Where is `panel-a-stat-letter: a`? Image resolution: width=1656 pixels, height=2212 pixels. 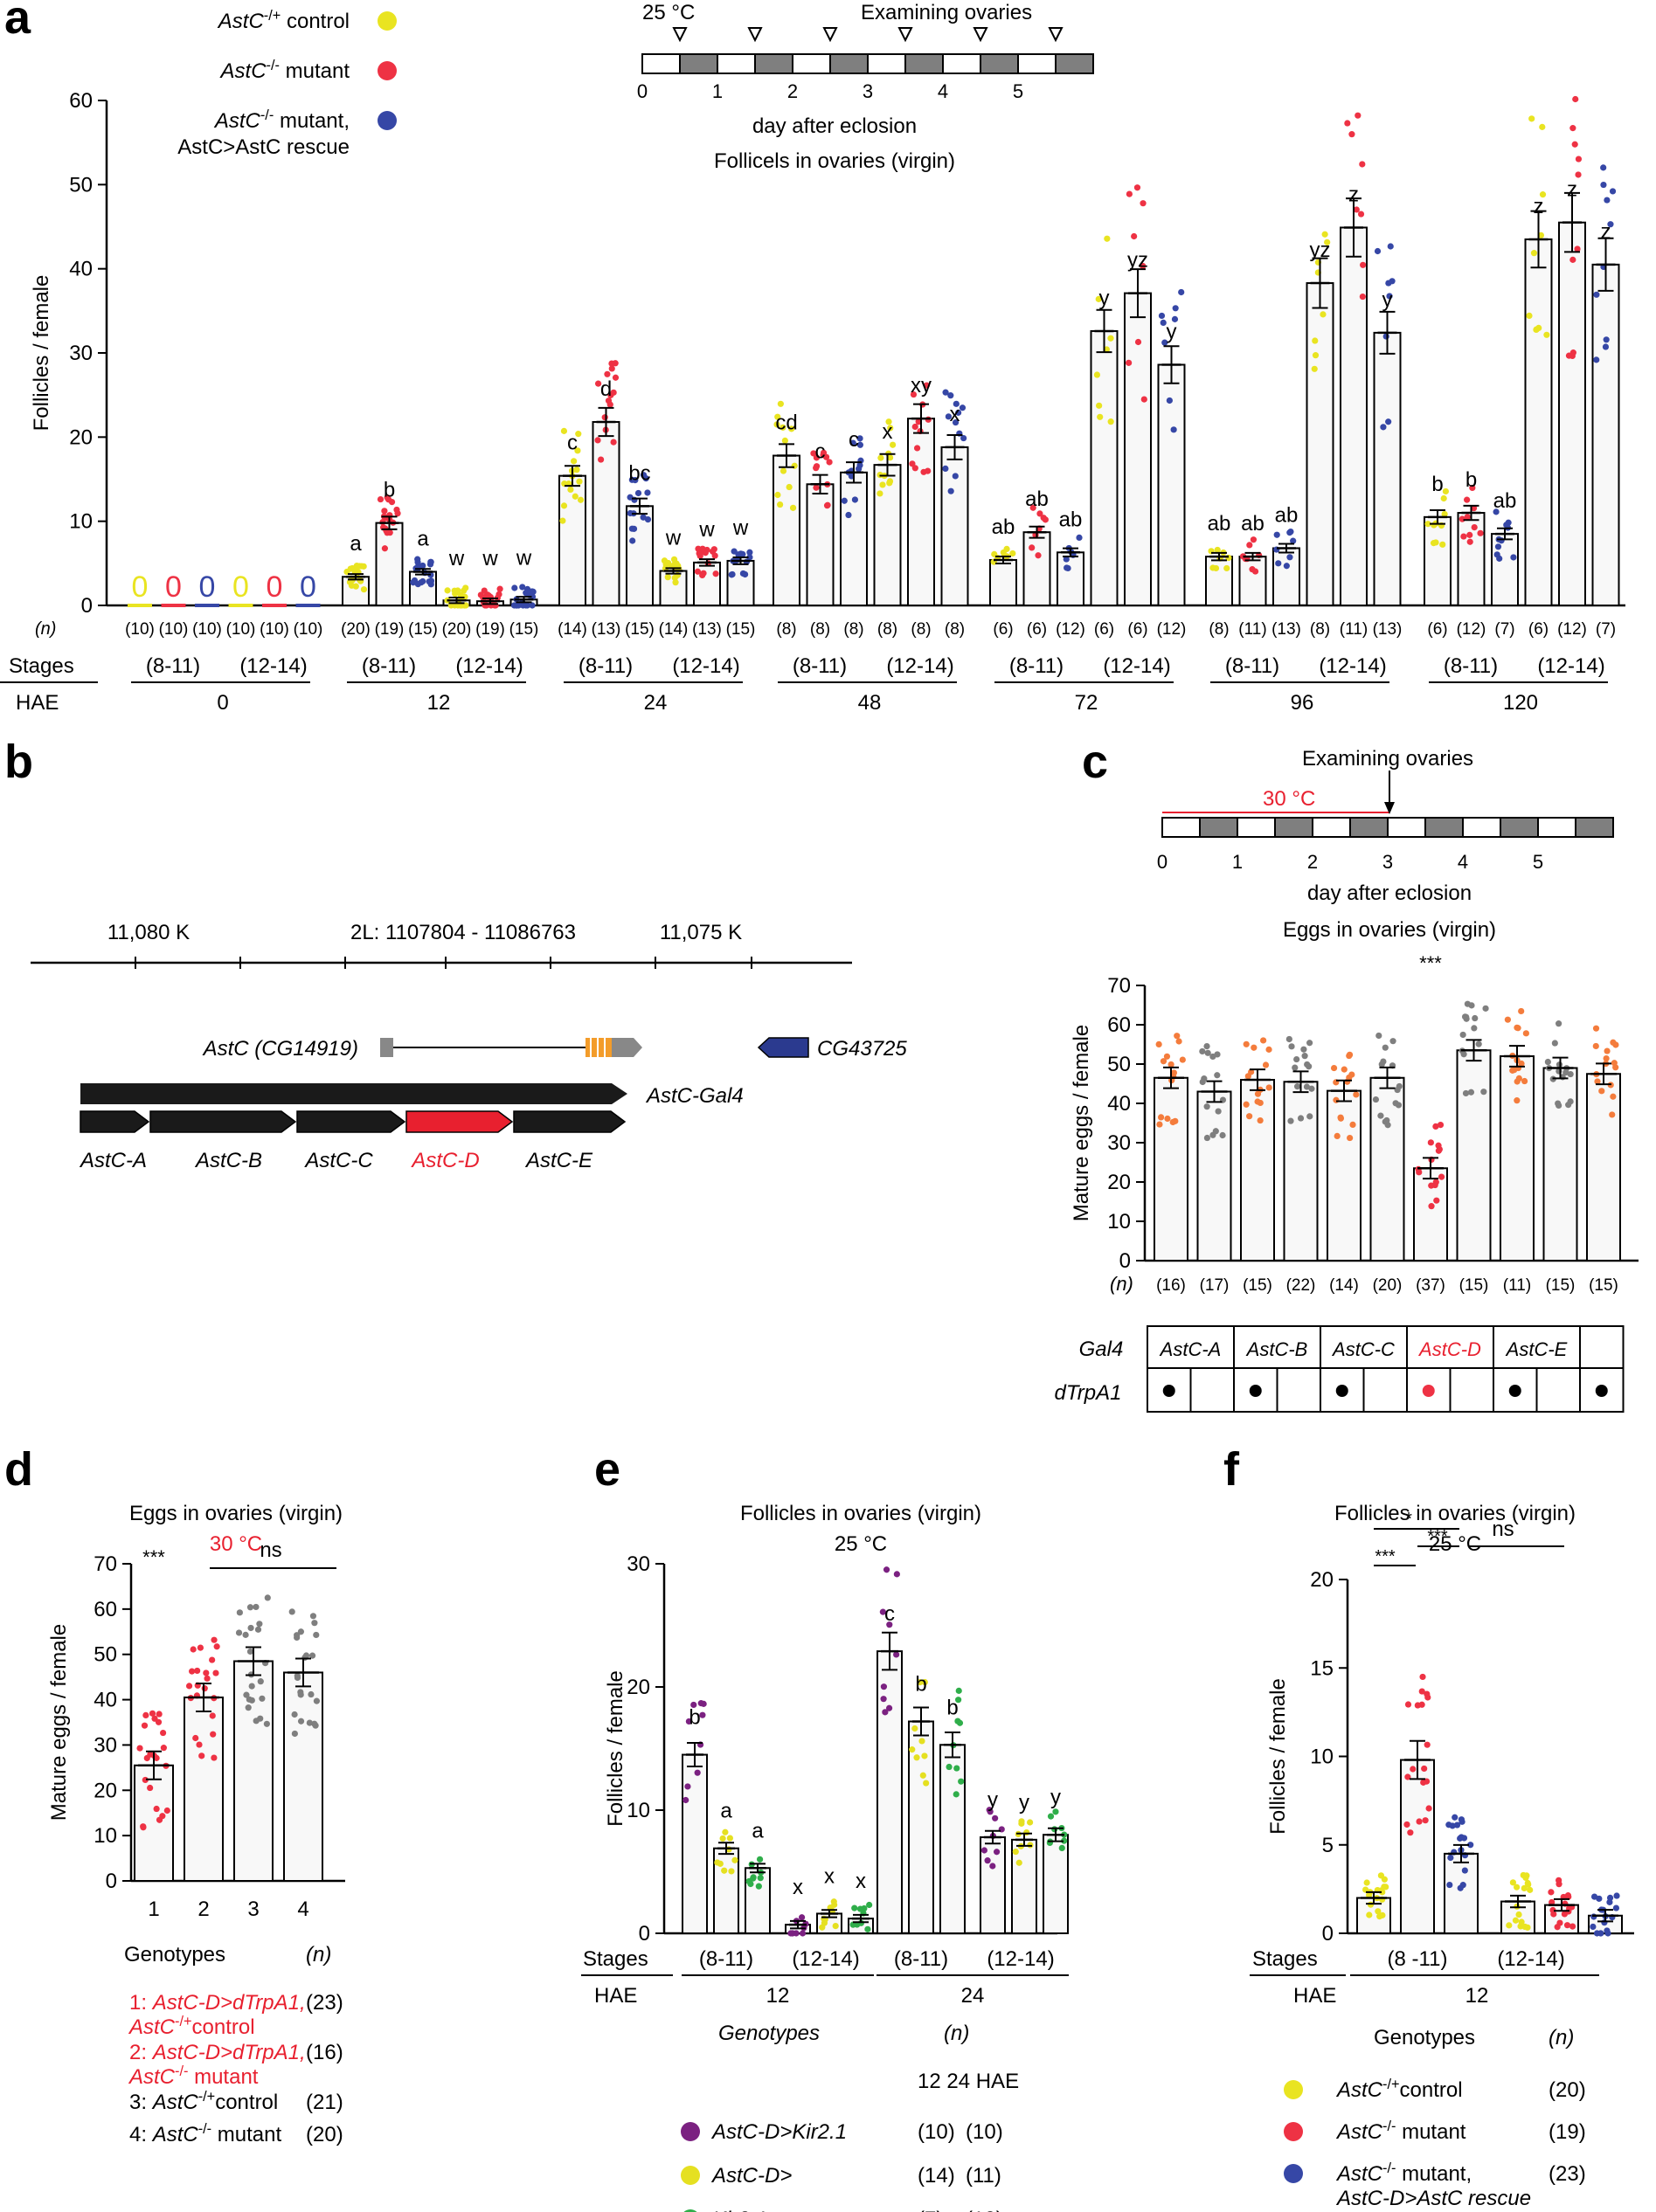 panel-a-stat-letter: a is located at coordinates (423, 538).